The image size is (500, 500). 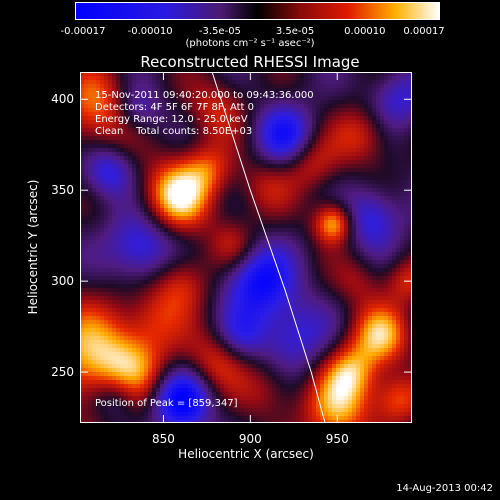 What do you see at coordinates (150, 31) in the screenshot?
I see `colorbar-tick-label: -0.00010` at bounding box center [150, 31].